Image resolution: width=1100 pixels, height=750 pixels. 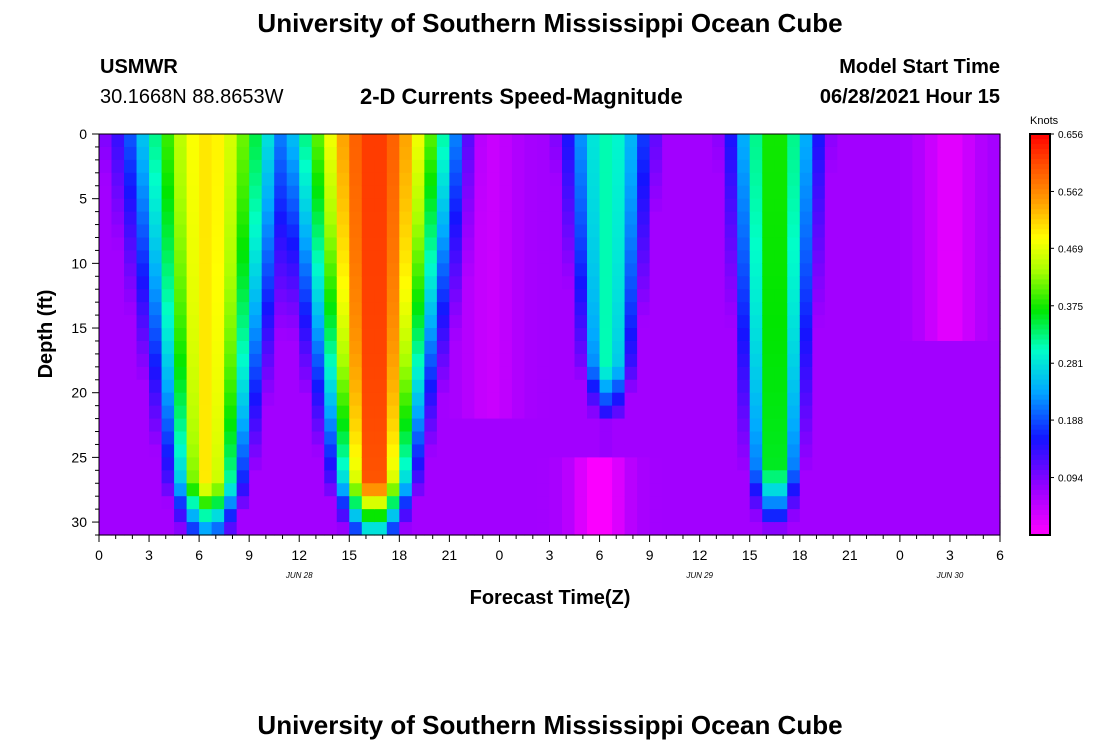 I want to click on x-tick-label: 21, so click(x=850, y=555).